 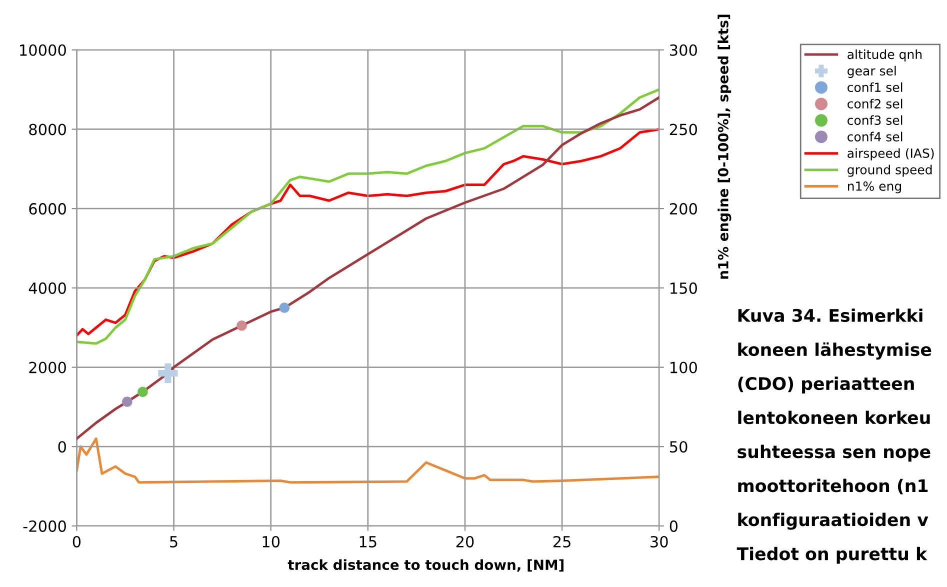 What do you see at coordinates (47, 130) in the screenshot?
I see `y-tick-label: 8000` at bounding box center [47, 130].